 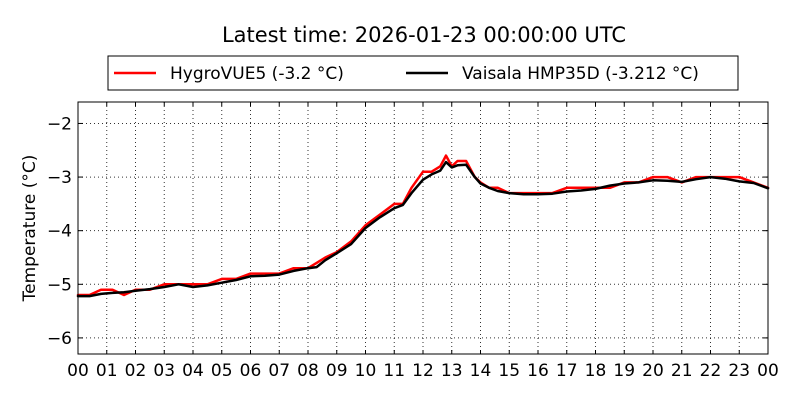 I want to click on x-tick-label: 11, so click(x=394, y=371).